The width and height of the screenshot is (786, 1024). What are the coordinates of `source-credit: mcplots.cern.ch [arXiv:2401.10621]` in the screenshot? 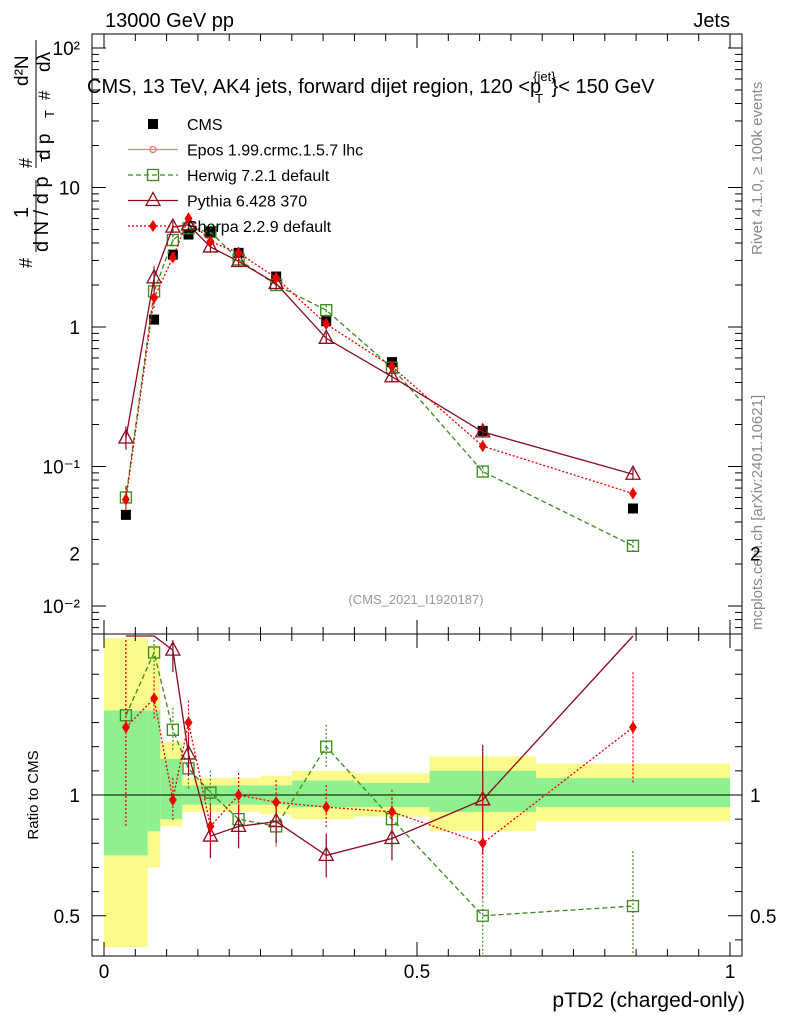 It's located at (757, 512).